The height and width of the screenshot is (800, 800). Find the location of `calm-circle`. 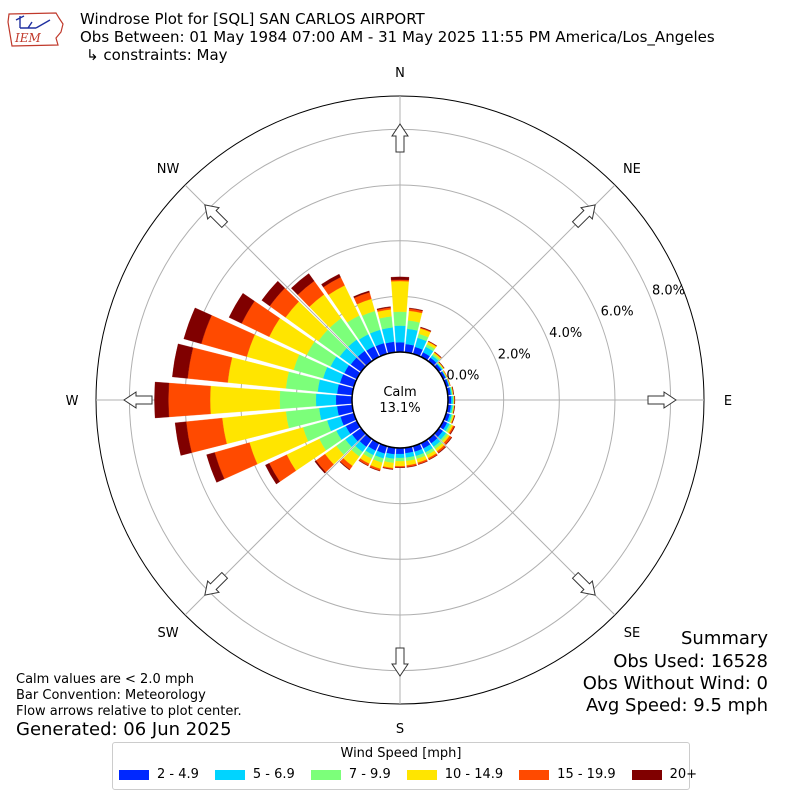

calm-circle is located at coordinates (400, 400).